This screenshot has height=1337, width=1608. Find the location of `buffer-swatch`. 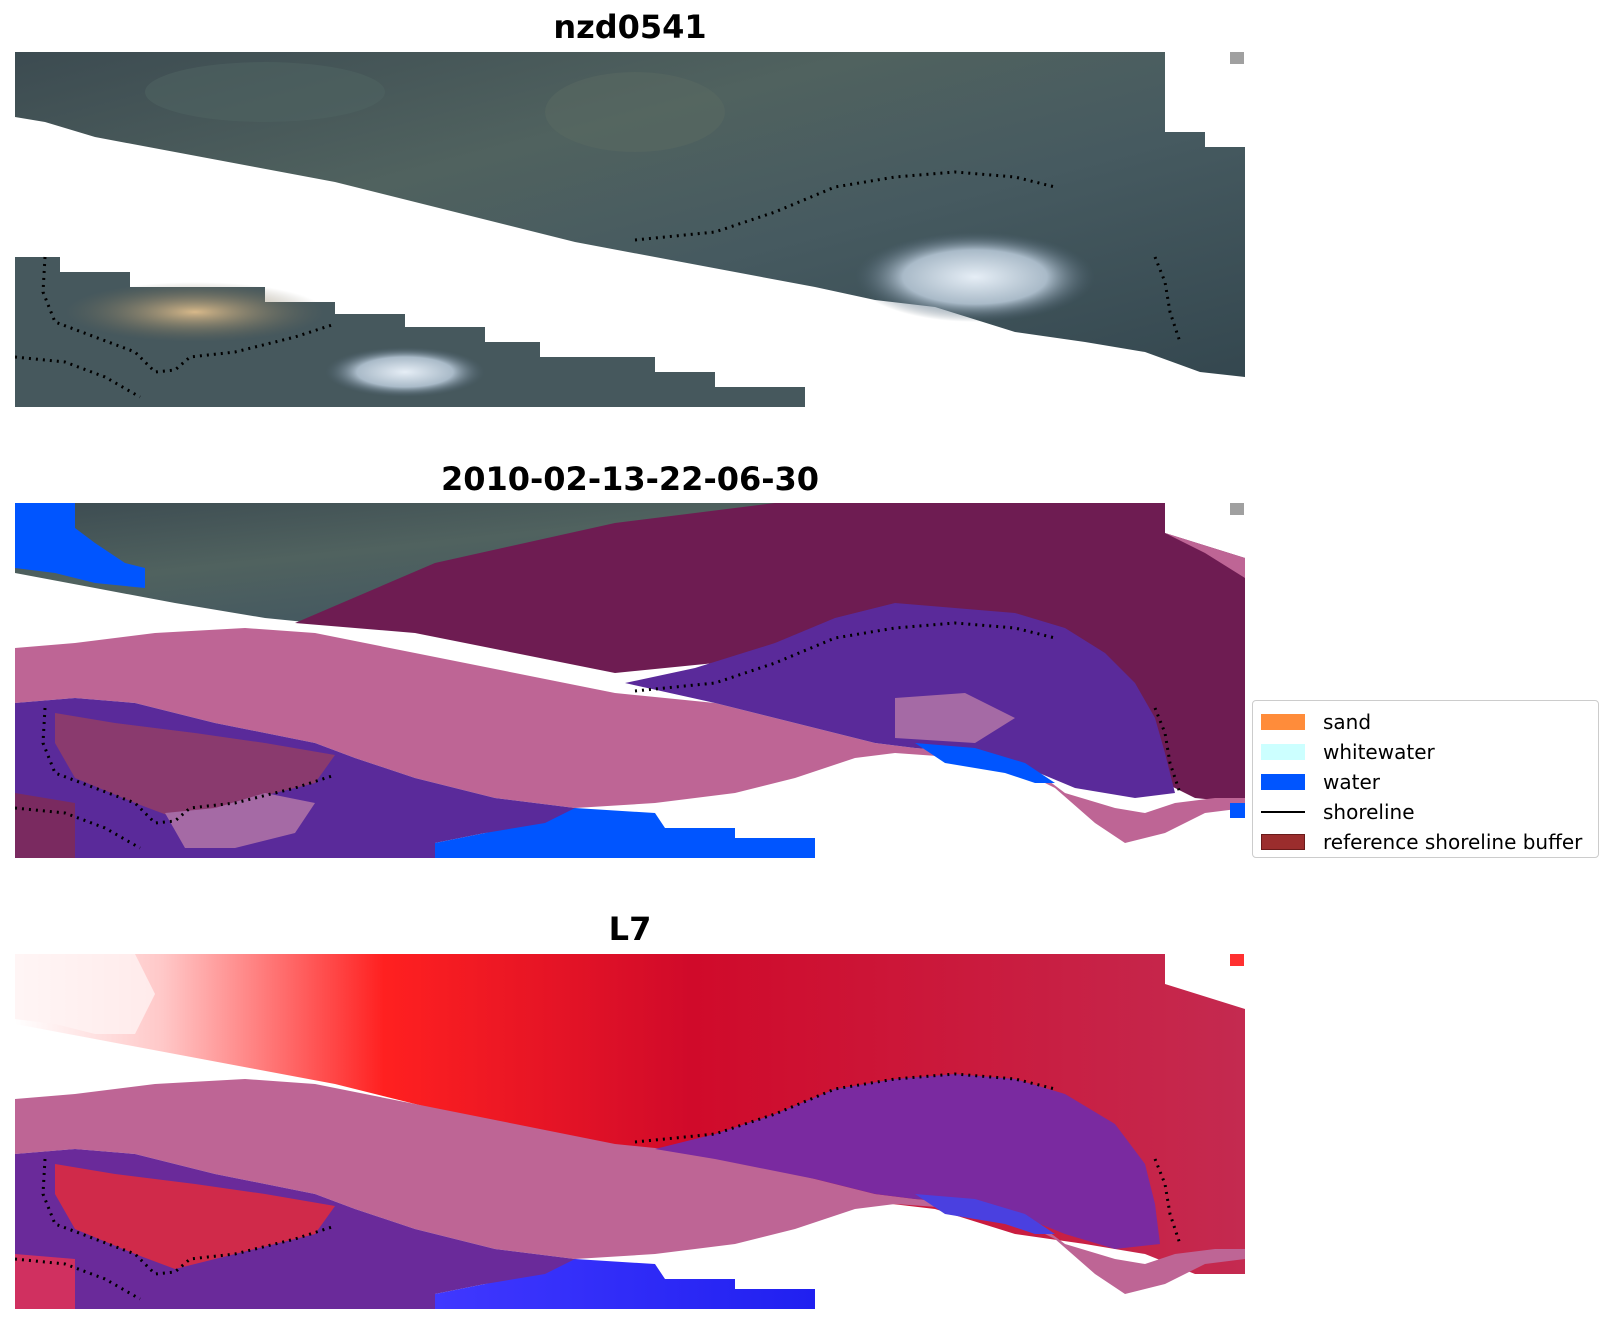

buffer-swatch is located at coordinates (1283, 842).